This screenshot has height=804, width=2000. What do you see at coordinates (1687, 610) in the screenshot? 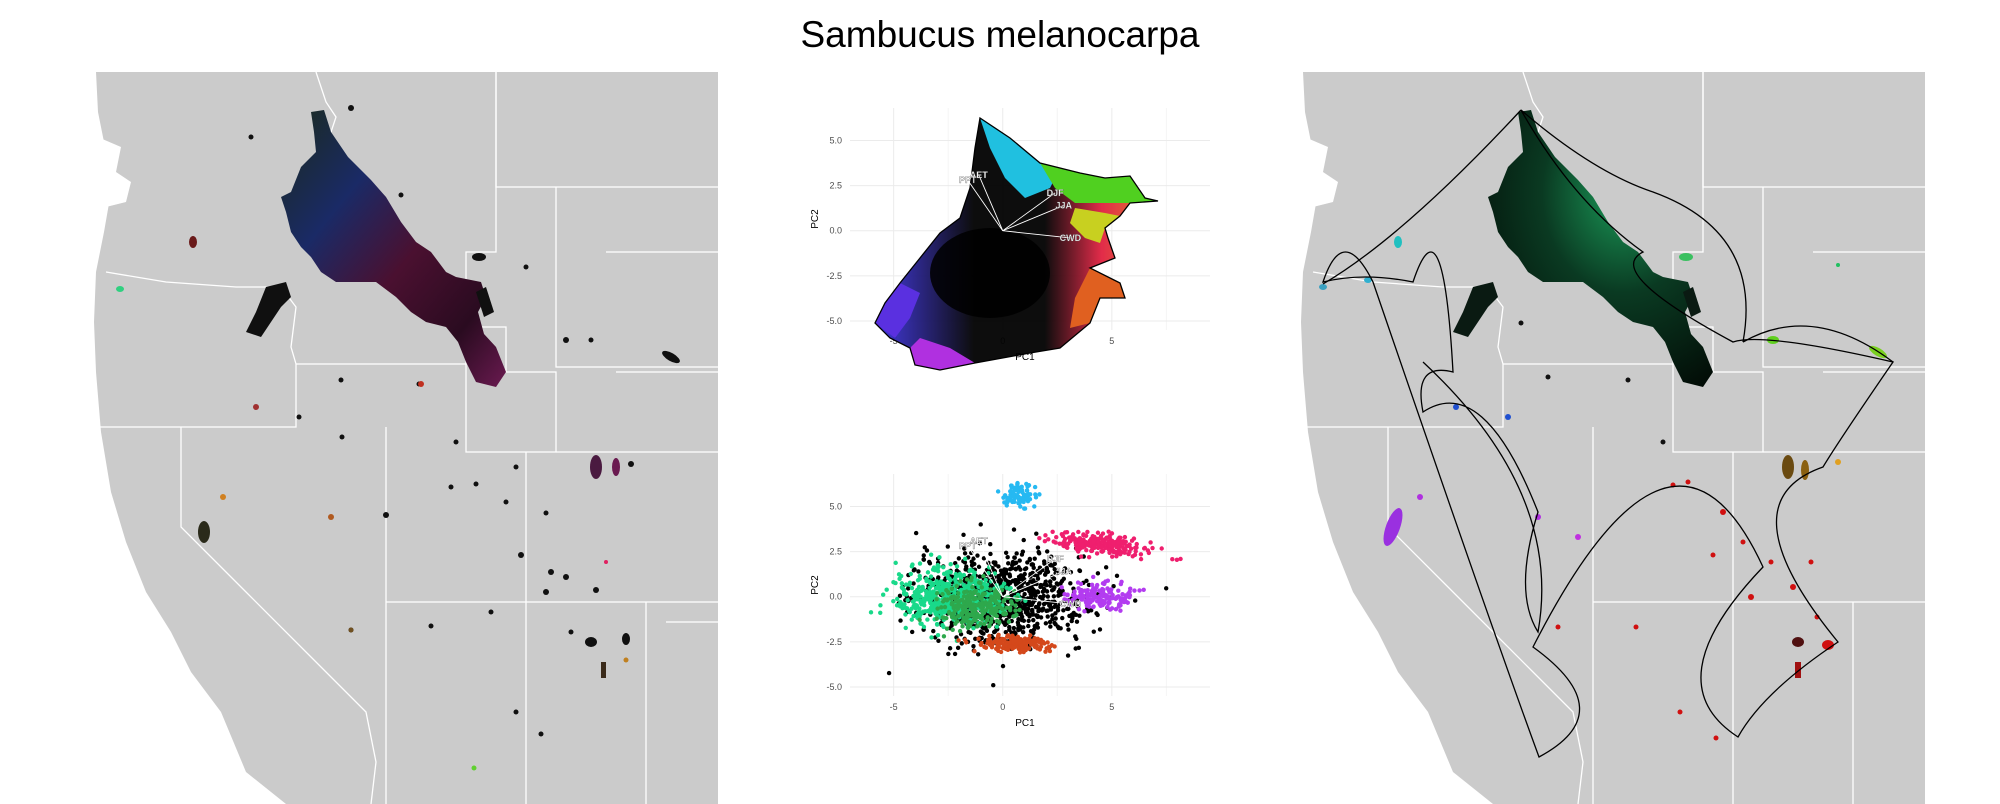
I see `range-dots` at bounding box center [1687, 610].